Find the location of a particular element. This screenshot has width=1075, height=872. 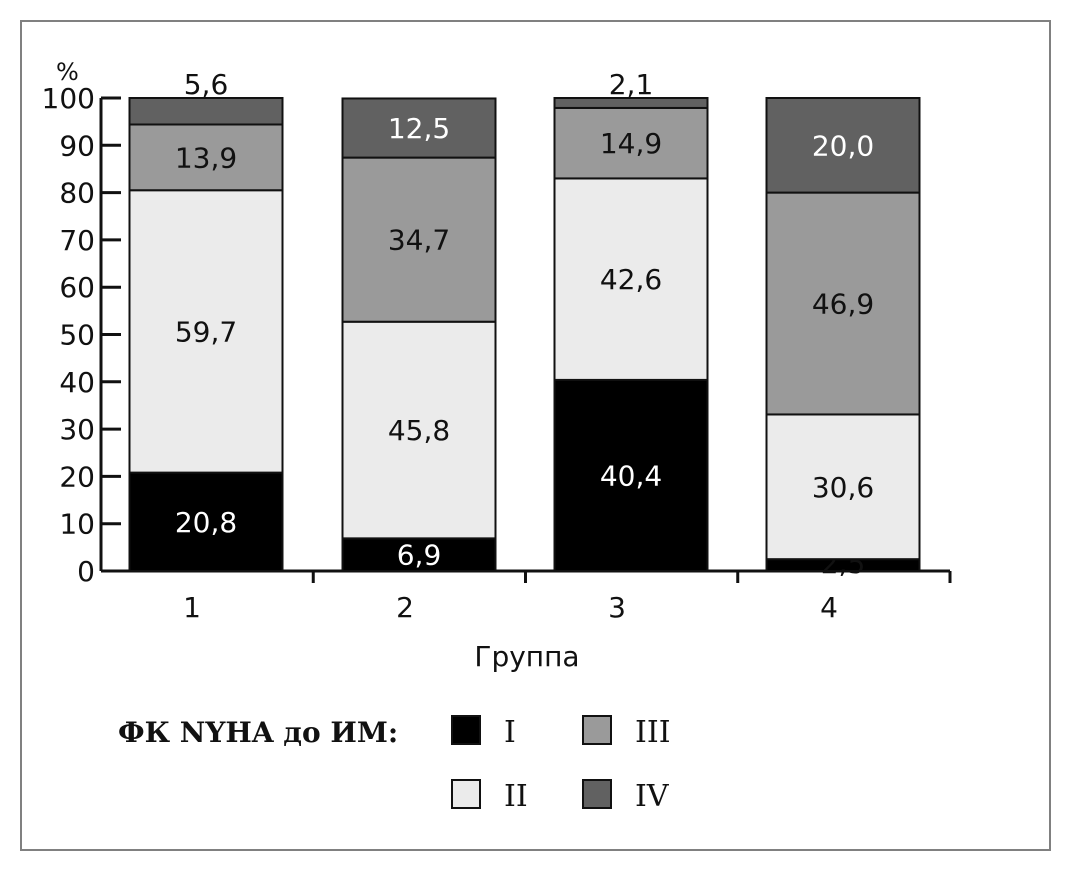

y-tick-label: 30 is located at coordinates (77, 429).